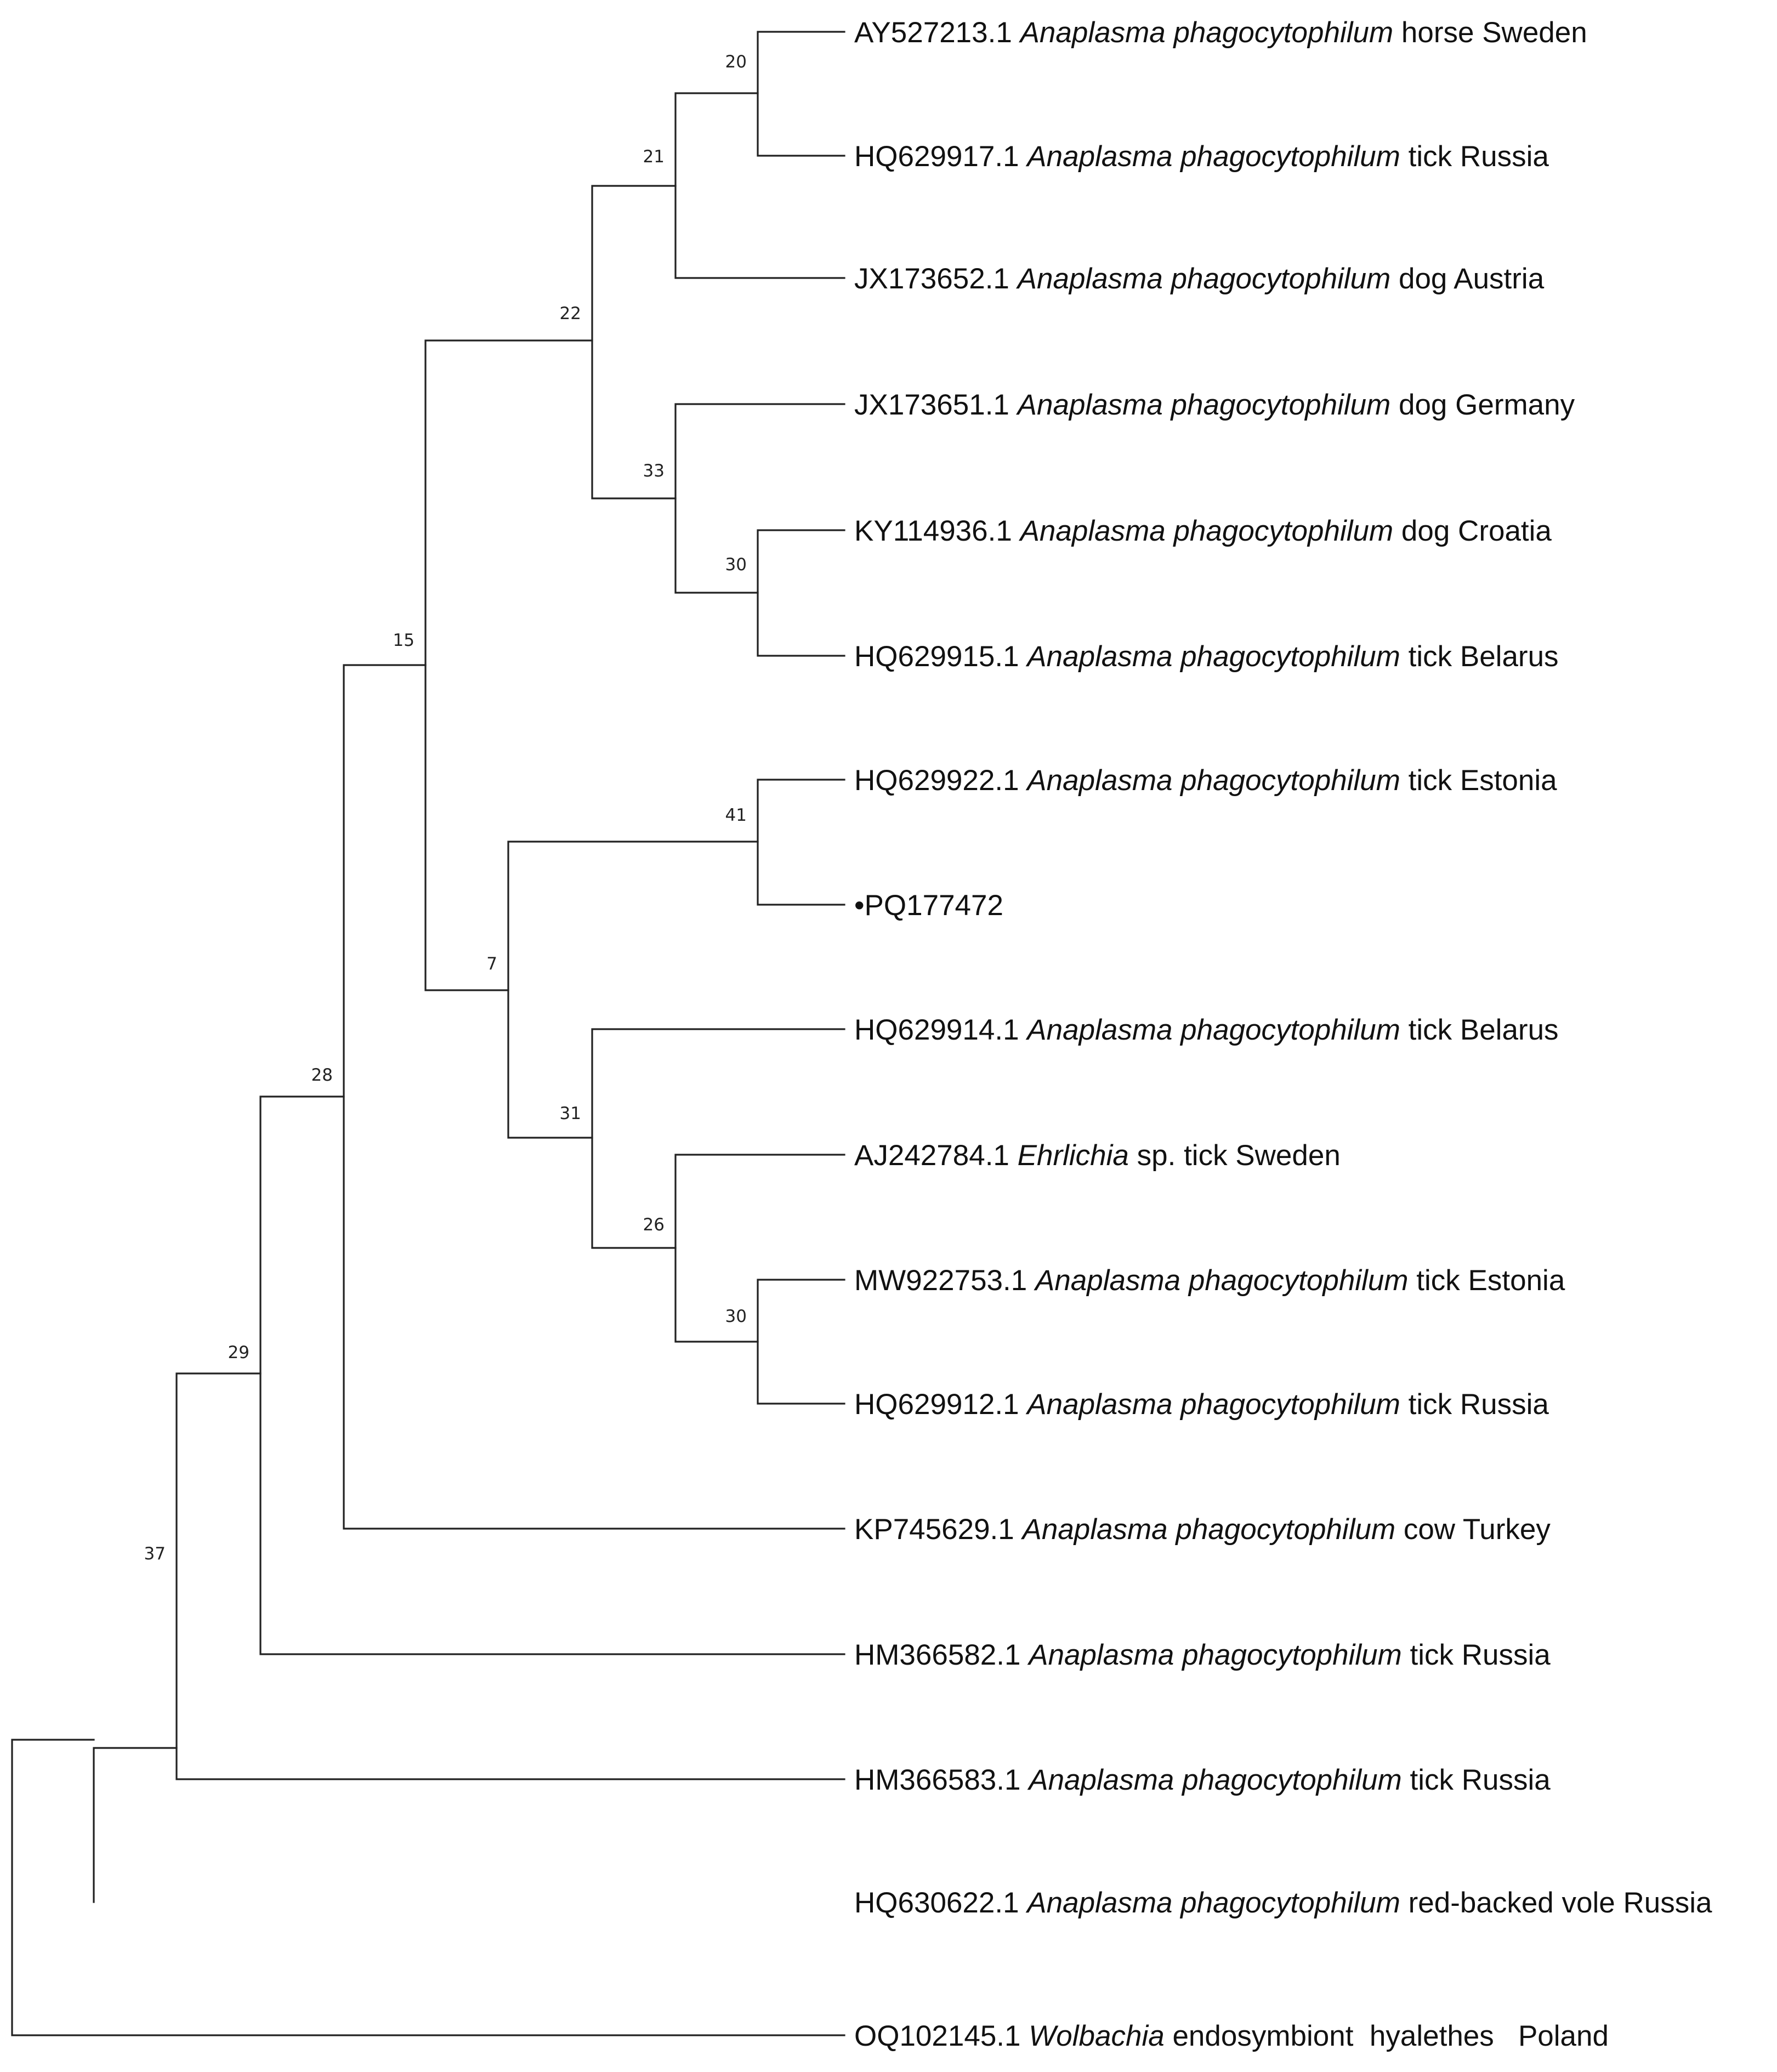  What do you see at coordinates (322, 1075) in the screenshot?
I see `bootstrap-value: 28` at bounding box center [322, 1075].